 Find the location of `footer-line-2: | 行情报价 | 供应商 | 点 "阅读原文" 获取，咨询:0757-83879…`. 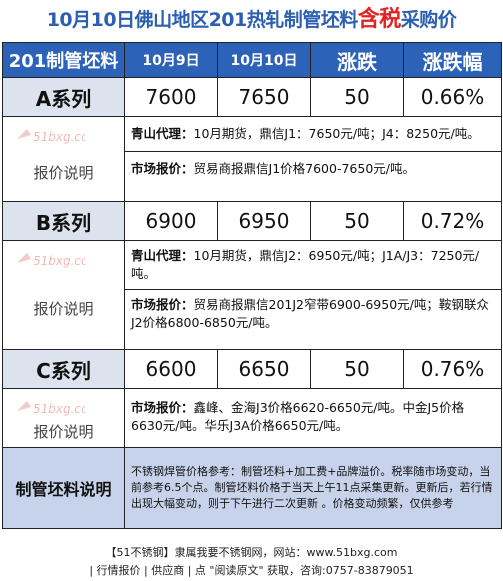

footer-line-2: | 行情报价 | 供应商 | 点 "阅读原文" 获取，咨询:0757-83879… is located at coordinates (251, 570).